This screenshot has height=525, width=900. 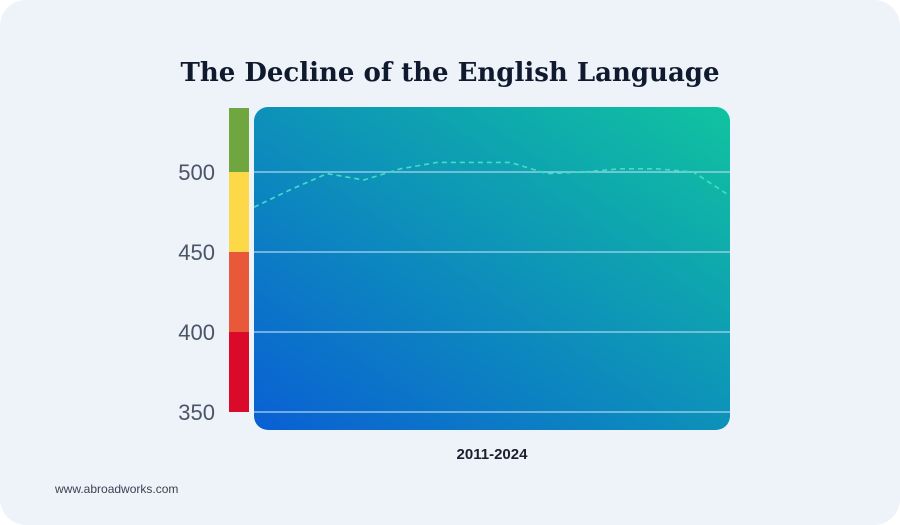 What do you see at coordinates (492, 454) in the screenshot?
I see `x-axis-label: 2011-2024` at bounding box center [492, 454].